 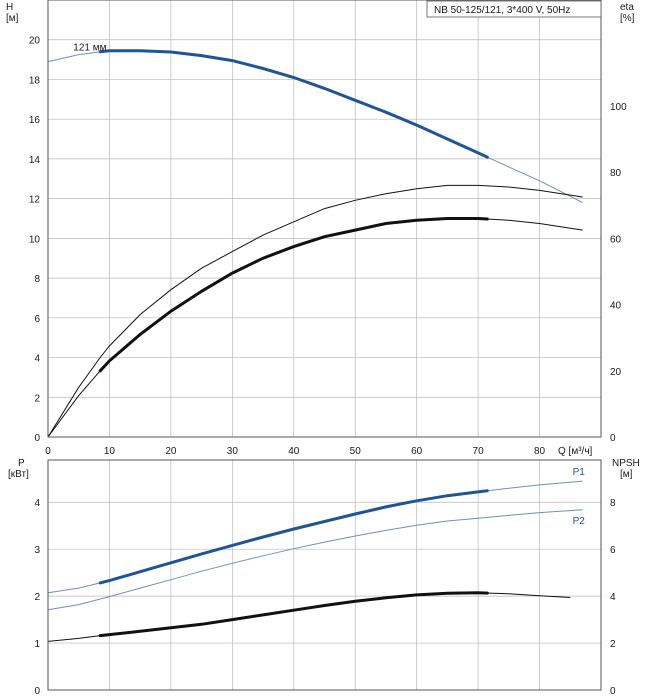 I want to click on npsh-axis-label: NPSH, so click(x=626, y=463).